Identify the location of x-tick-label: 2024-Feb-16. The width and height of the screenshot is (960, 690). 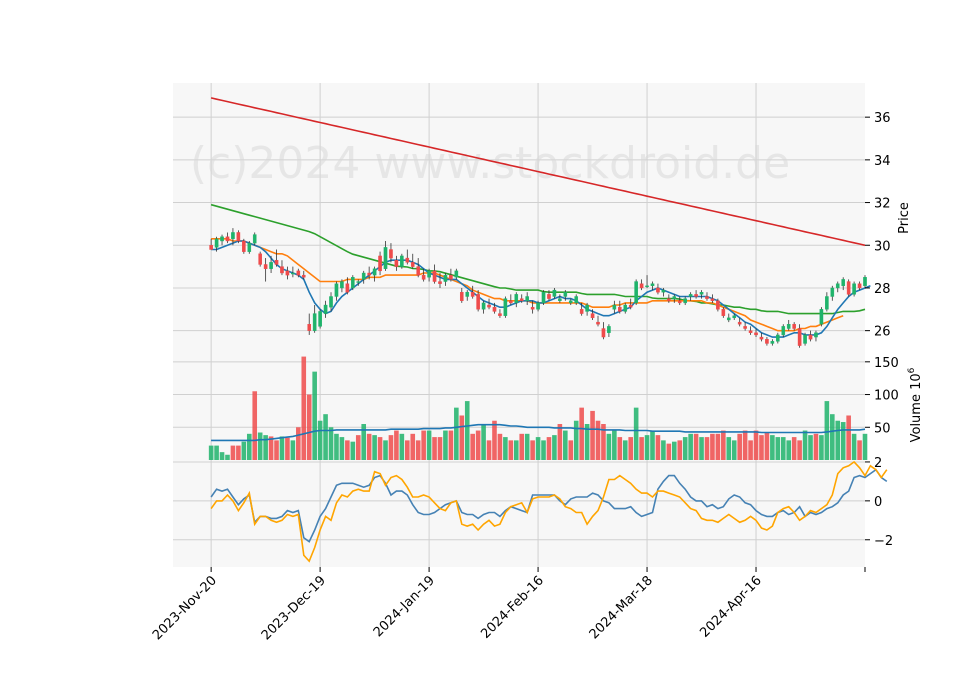
(512, 607).